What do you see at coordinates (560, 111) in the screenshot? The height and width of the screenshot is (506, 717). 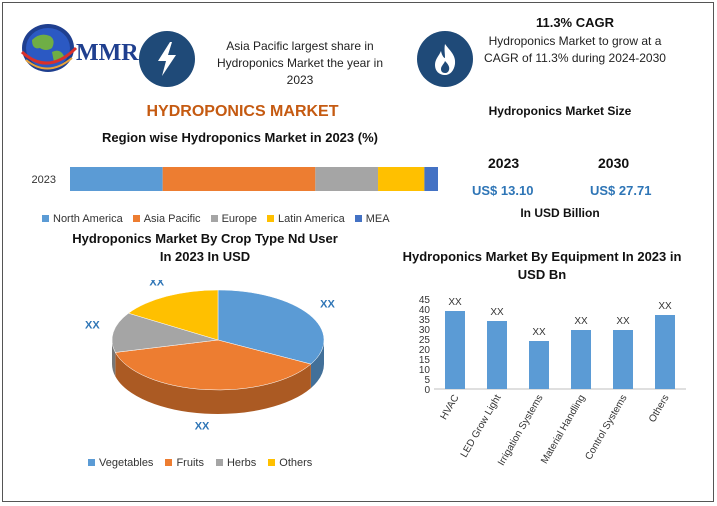 I see `market-size-title: Hydroponics Market Size` at bounding box center [560, 111].